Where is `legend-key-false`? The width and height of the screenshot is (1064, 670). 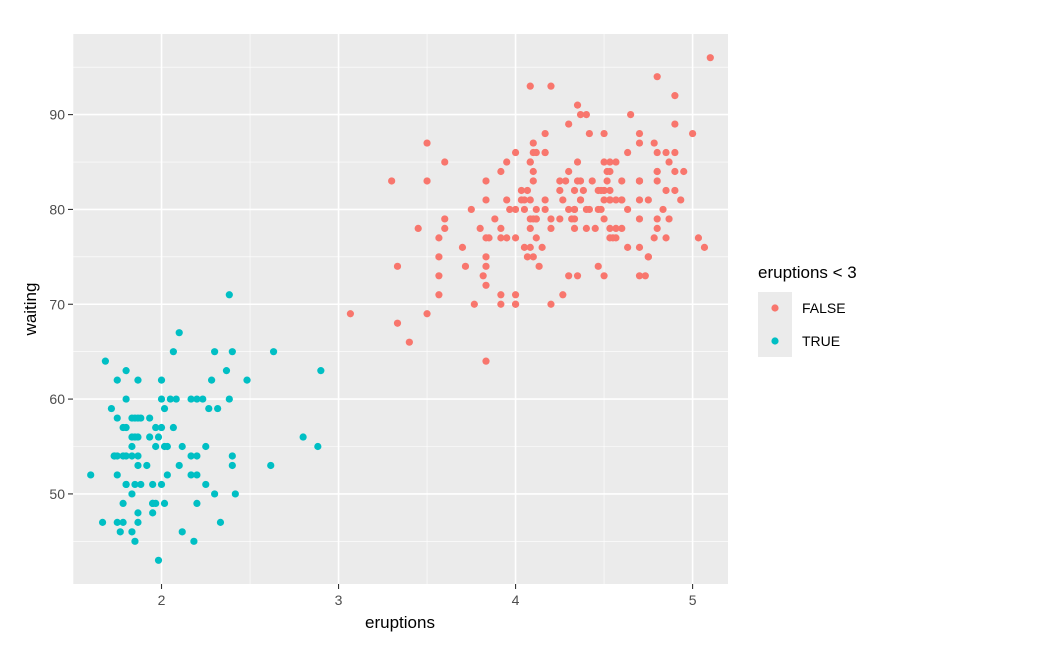 legend-key-false is located at coordinates (775, 308).